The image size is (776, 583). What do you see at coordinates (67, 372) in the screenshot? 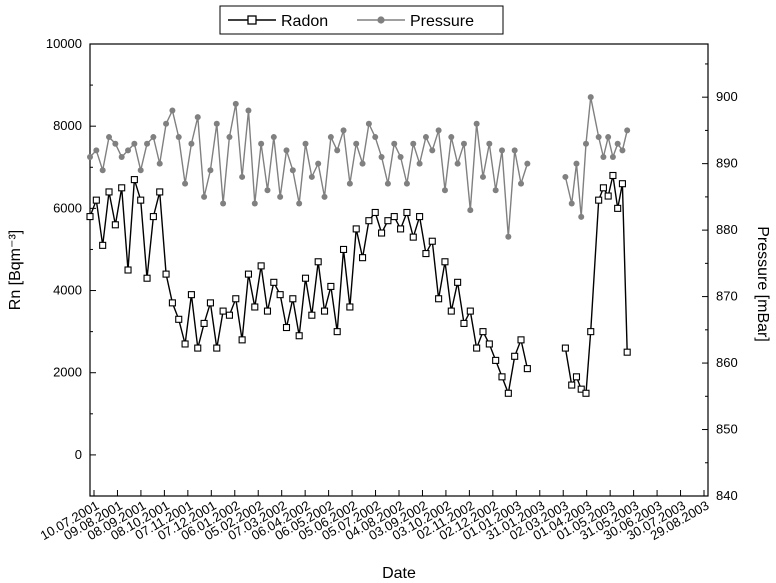
I see `left-tick-label: 2000` at bounding box center [67, 372].